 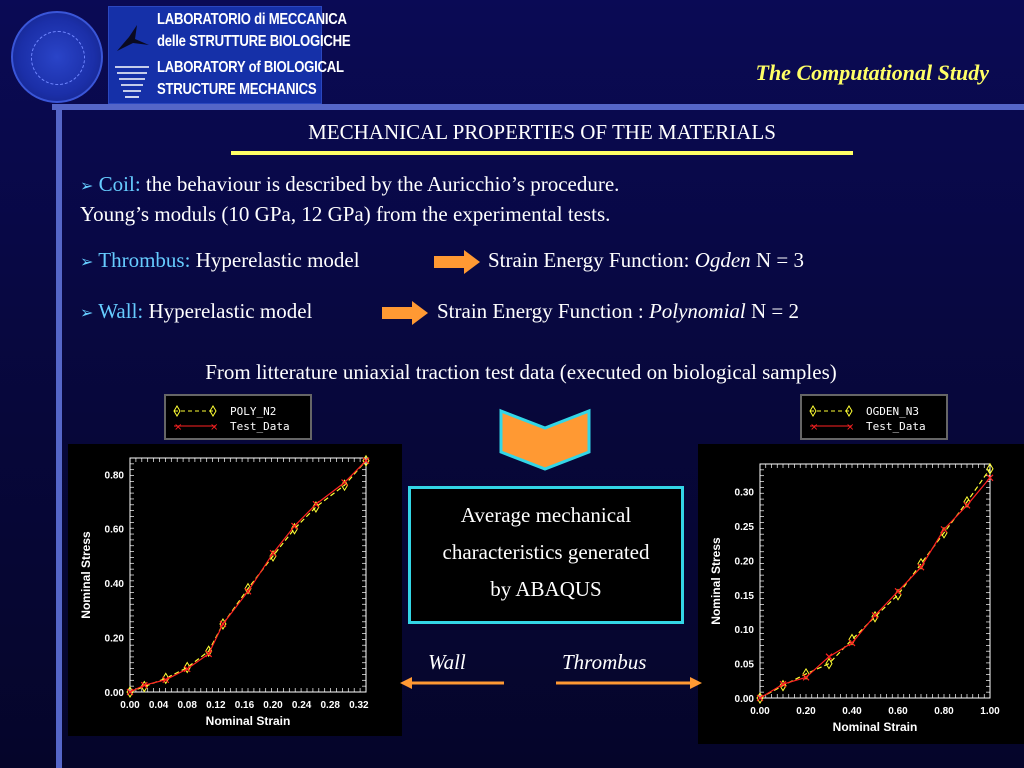 I want to click on legend-left: POLY_N2 × × Test_Data, so click(x=238, y=417).